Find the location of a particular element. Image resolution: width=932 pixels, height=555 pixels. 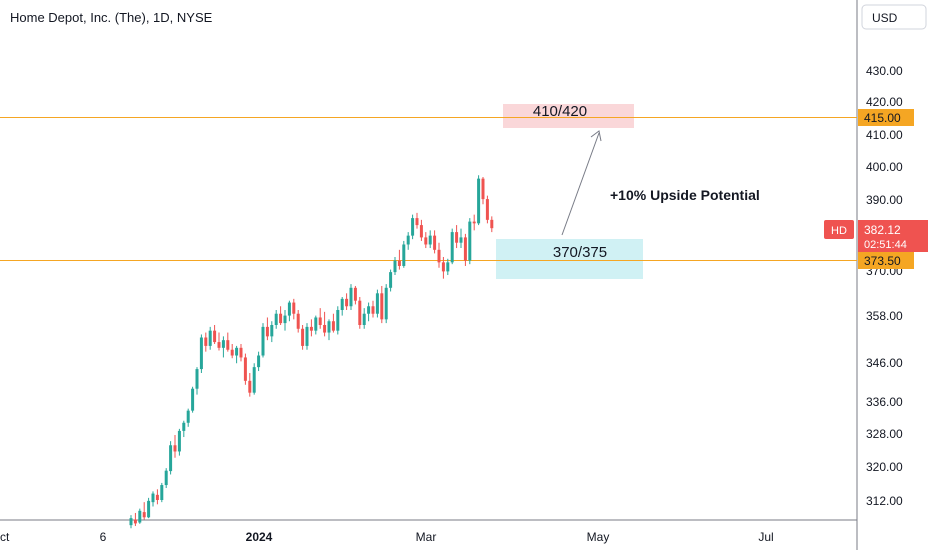

price-tick: 420.00 is located at coordinates (884, 102).